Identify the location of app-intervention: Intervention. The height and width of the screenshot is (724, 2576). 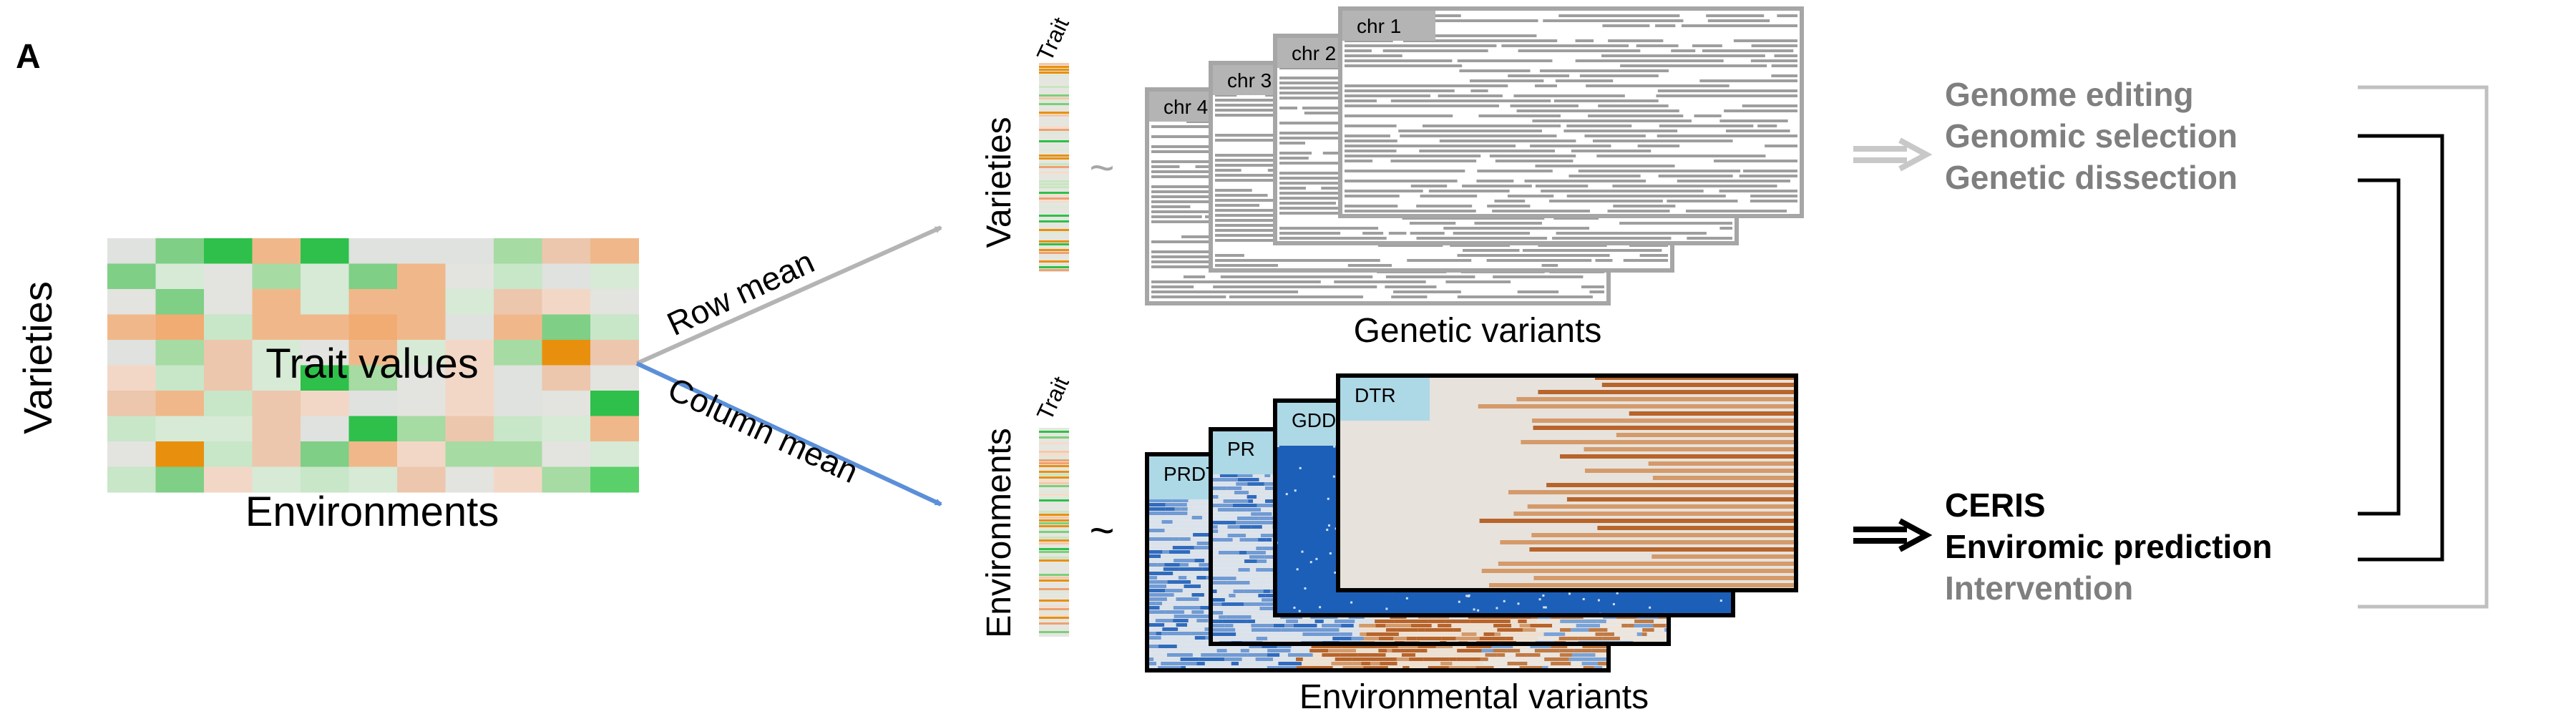
(2039, 588).